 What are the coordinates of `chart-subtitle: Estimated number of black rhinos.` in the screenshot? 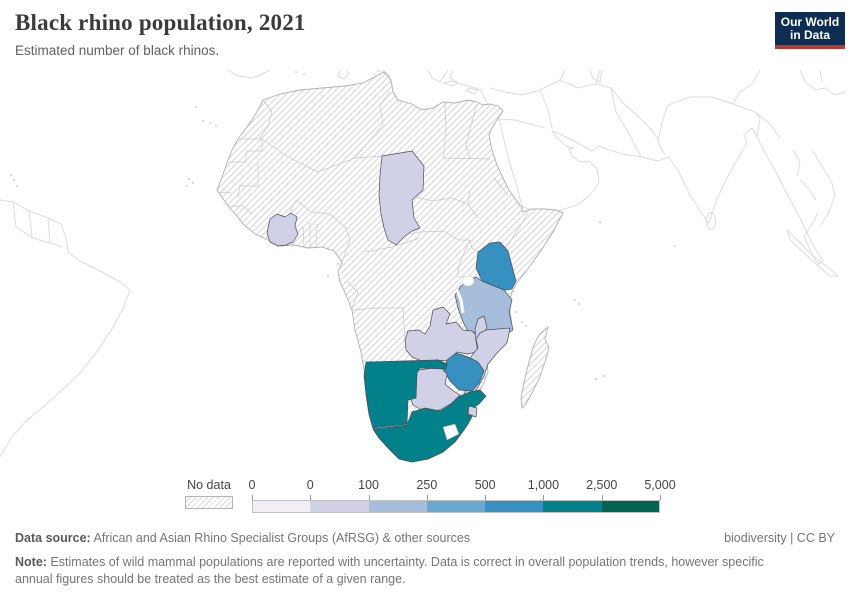 It's located at (117, 50).